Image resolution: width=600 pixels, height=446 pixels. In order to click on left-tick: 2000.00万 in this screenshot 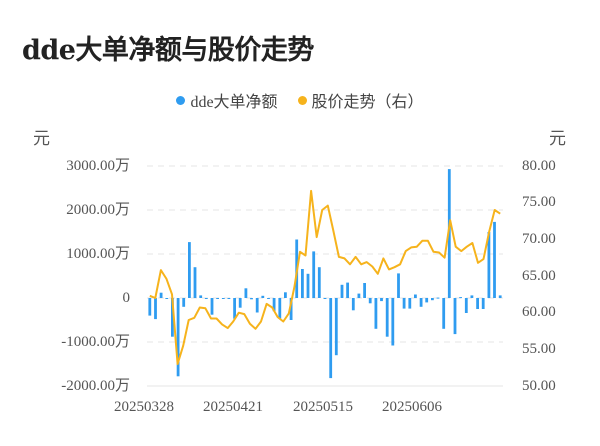, I will do `click(98, 210)`.